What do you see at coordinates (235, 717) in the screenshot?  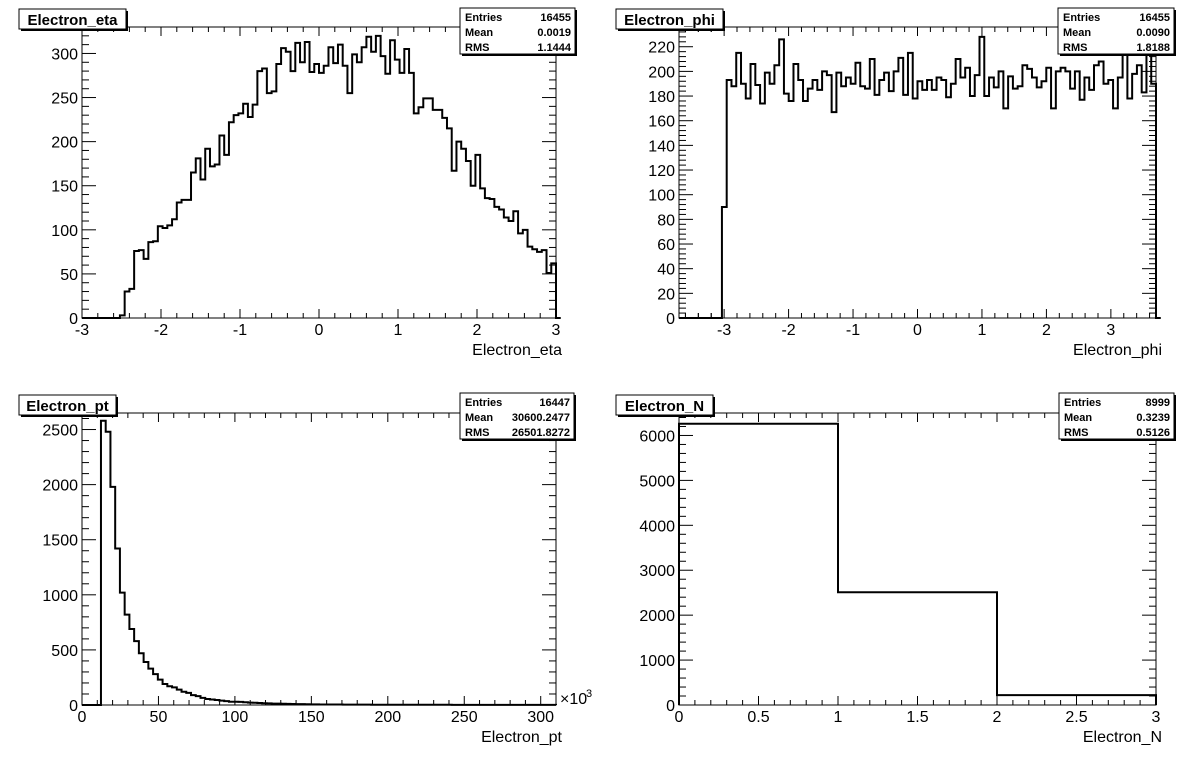 I see `x-tick-label: 100` at bounding box center [235, 717].